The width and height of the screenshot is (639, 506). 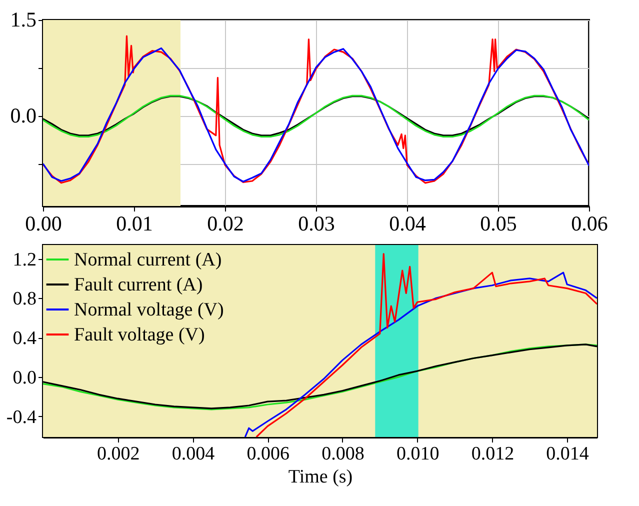 What do you see at coordinates (149, 310) in the screenshot?
I see `legend-label: Normal voltage (V)` at bounding box center [149, 310].